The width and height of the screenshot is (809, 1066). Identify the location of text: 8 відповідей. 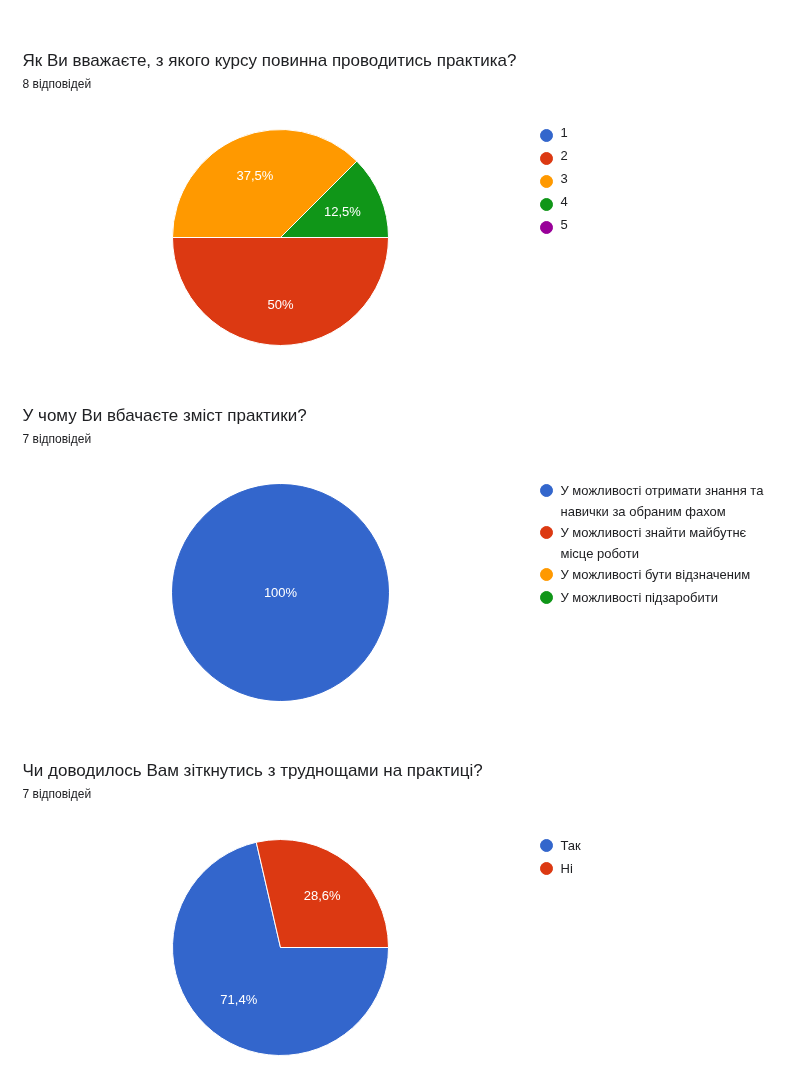
(57, 83).